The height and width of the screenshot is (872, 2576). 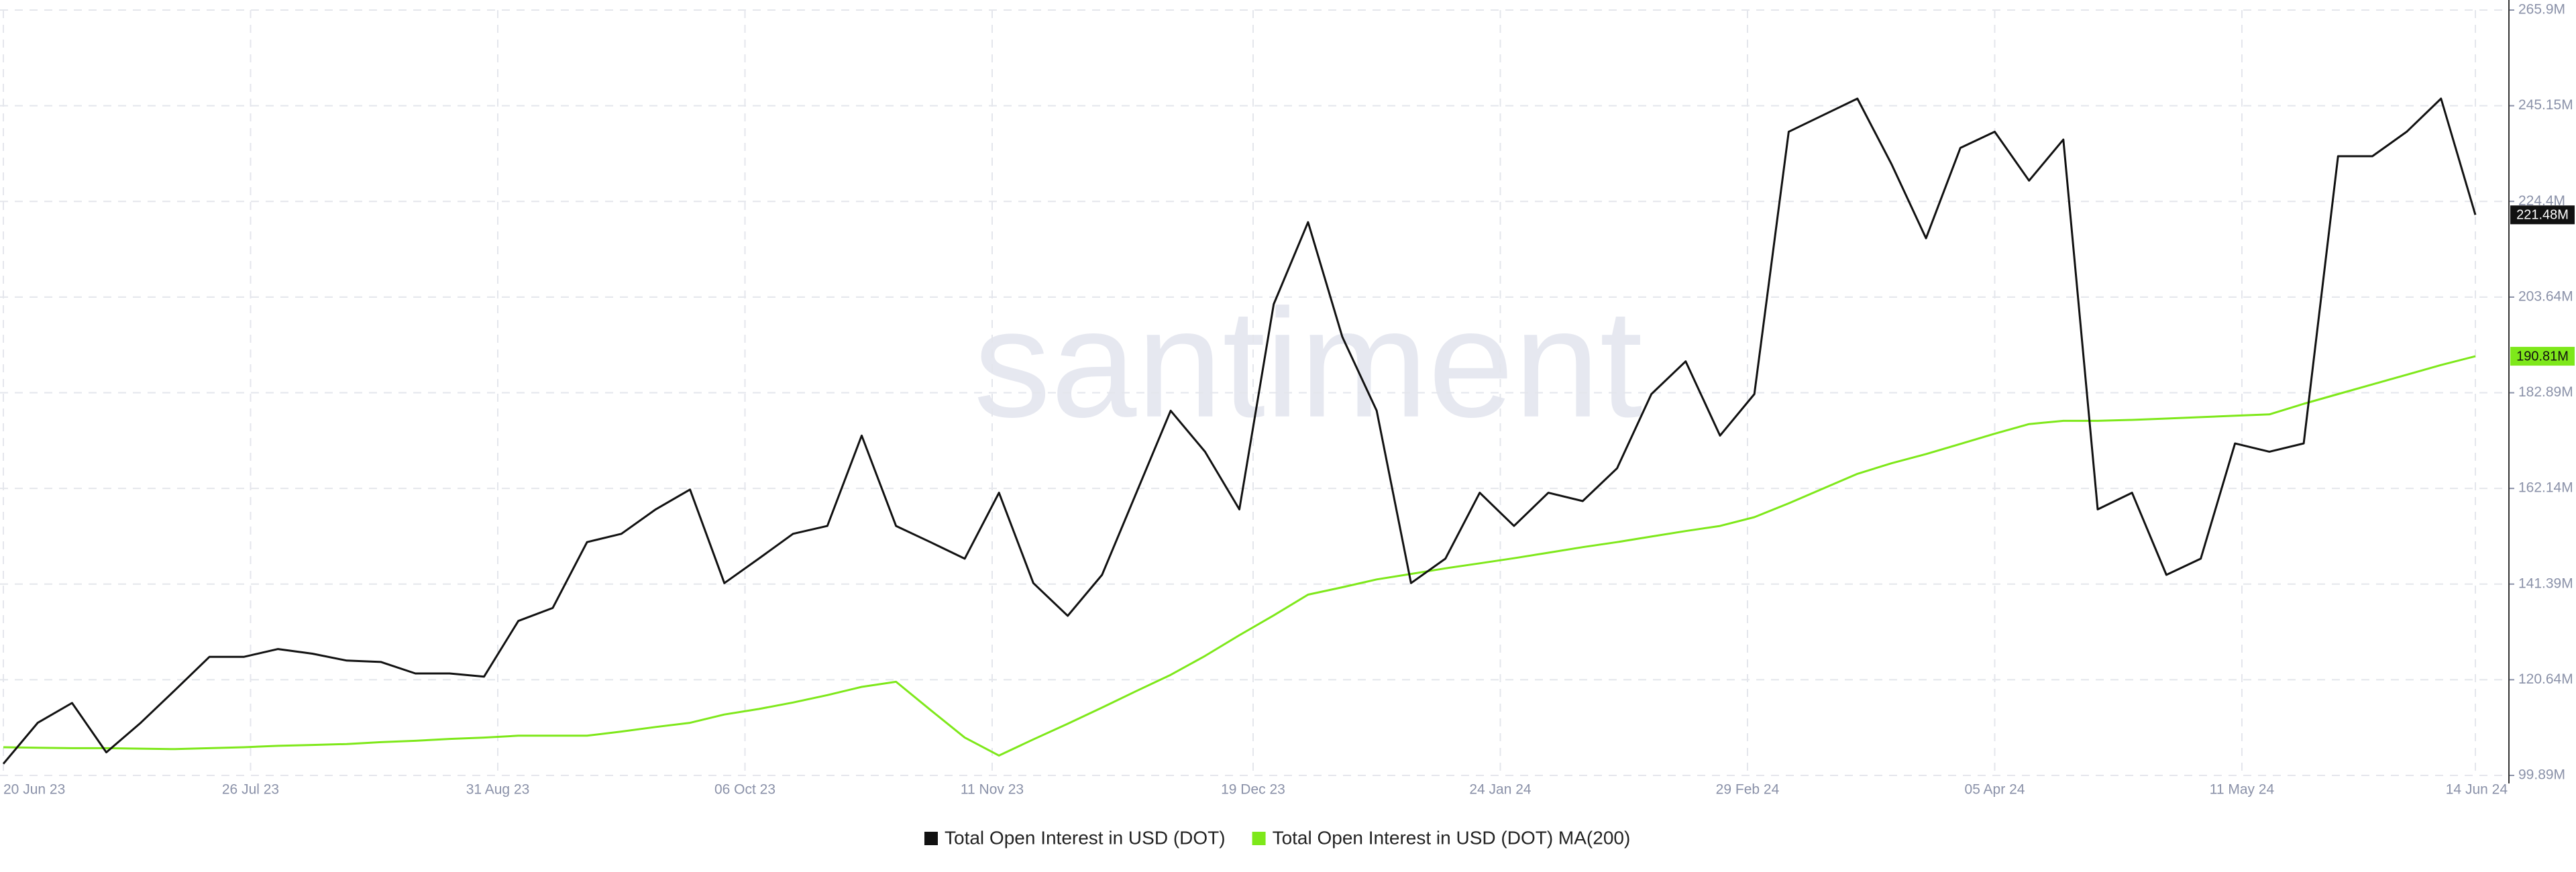 I want to click on legend-label: Total Open Interest in USD (DOT) MA(200), so click(x=1452, y=837).